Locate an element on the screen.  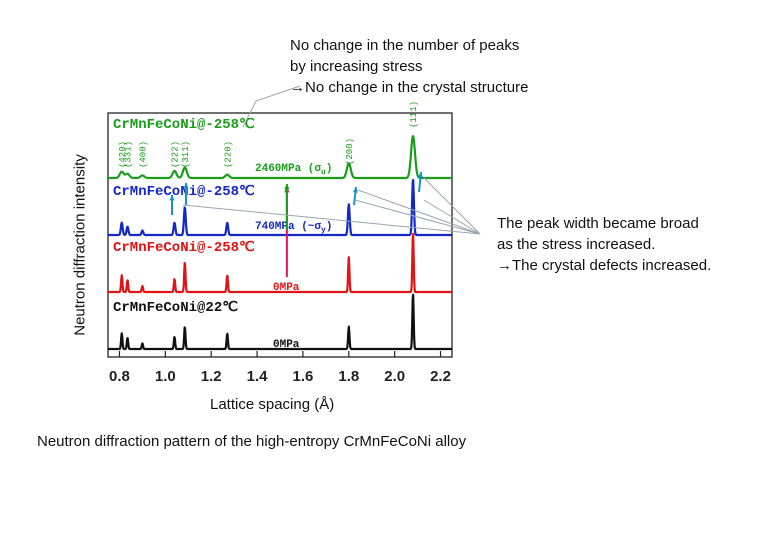
y-axis-label: Neutron diffraction intensity is located at coordinates (80, 245).